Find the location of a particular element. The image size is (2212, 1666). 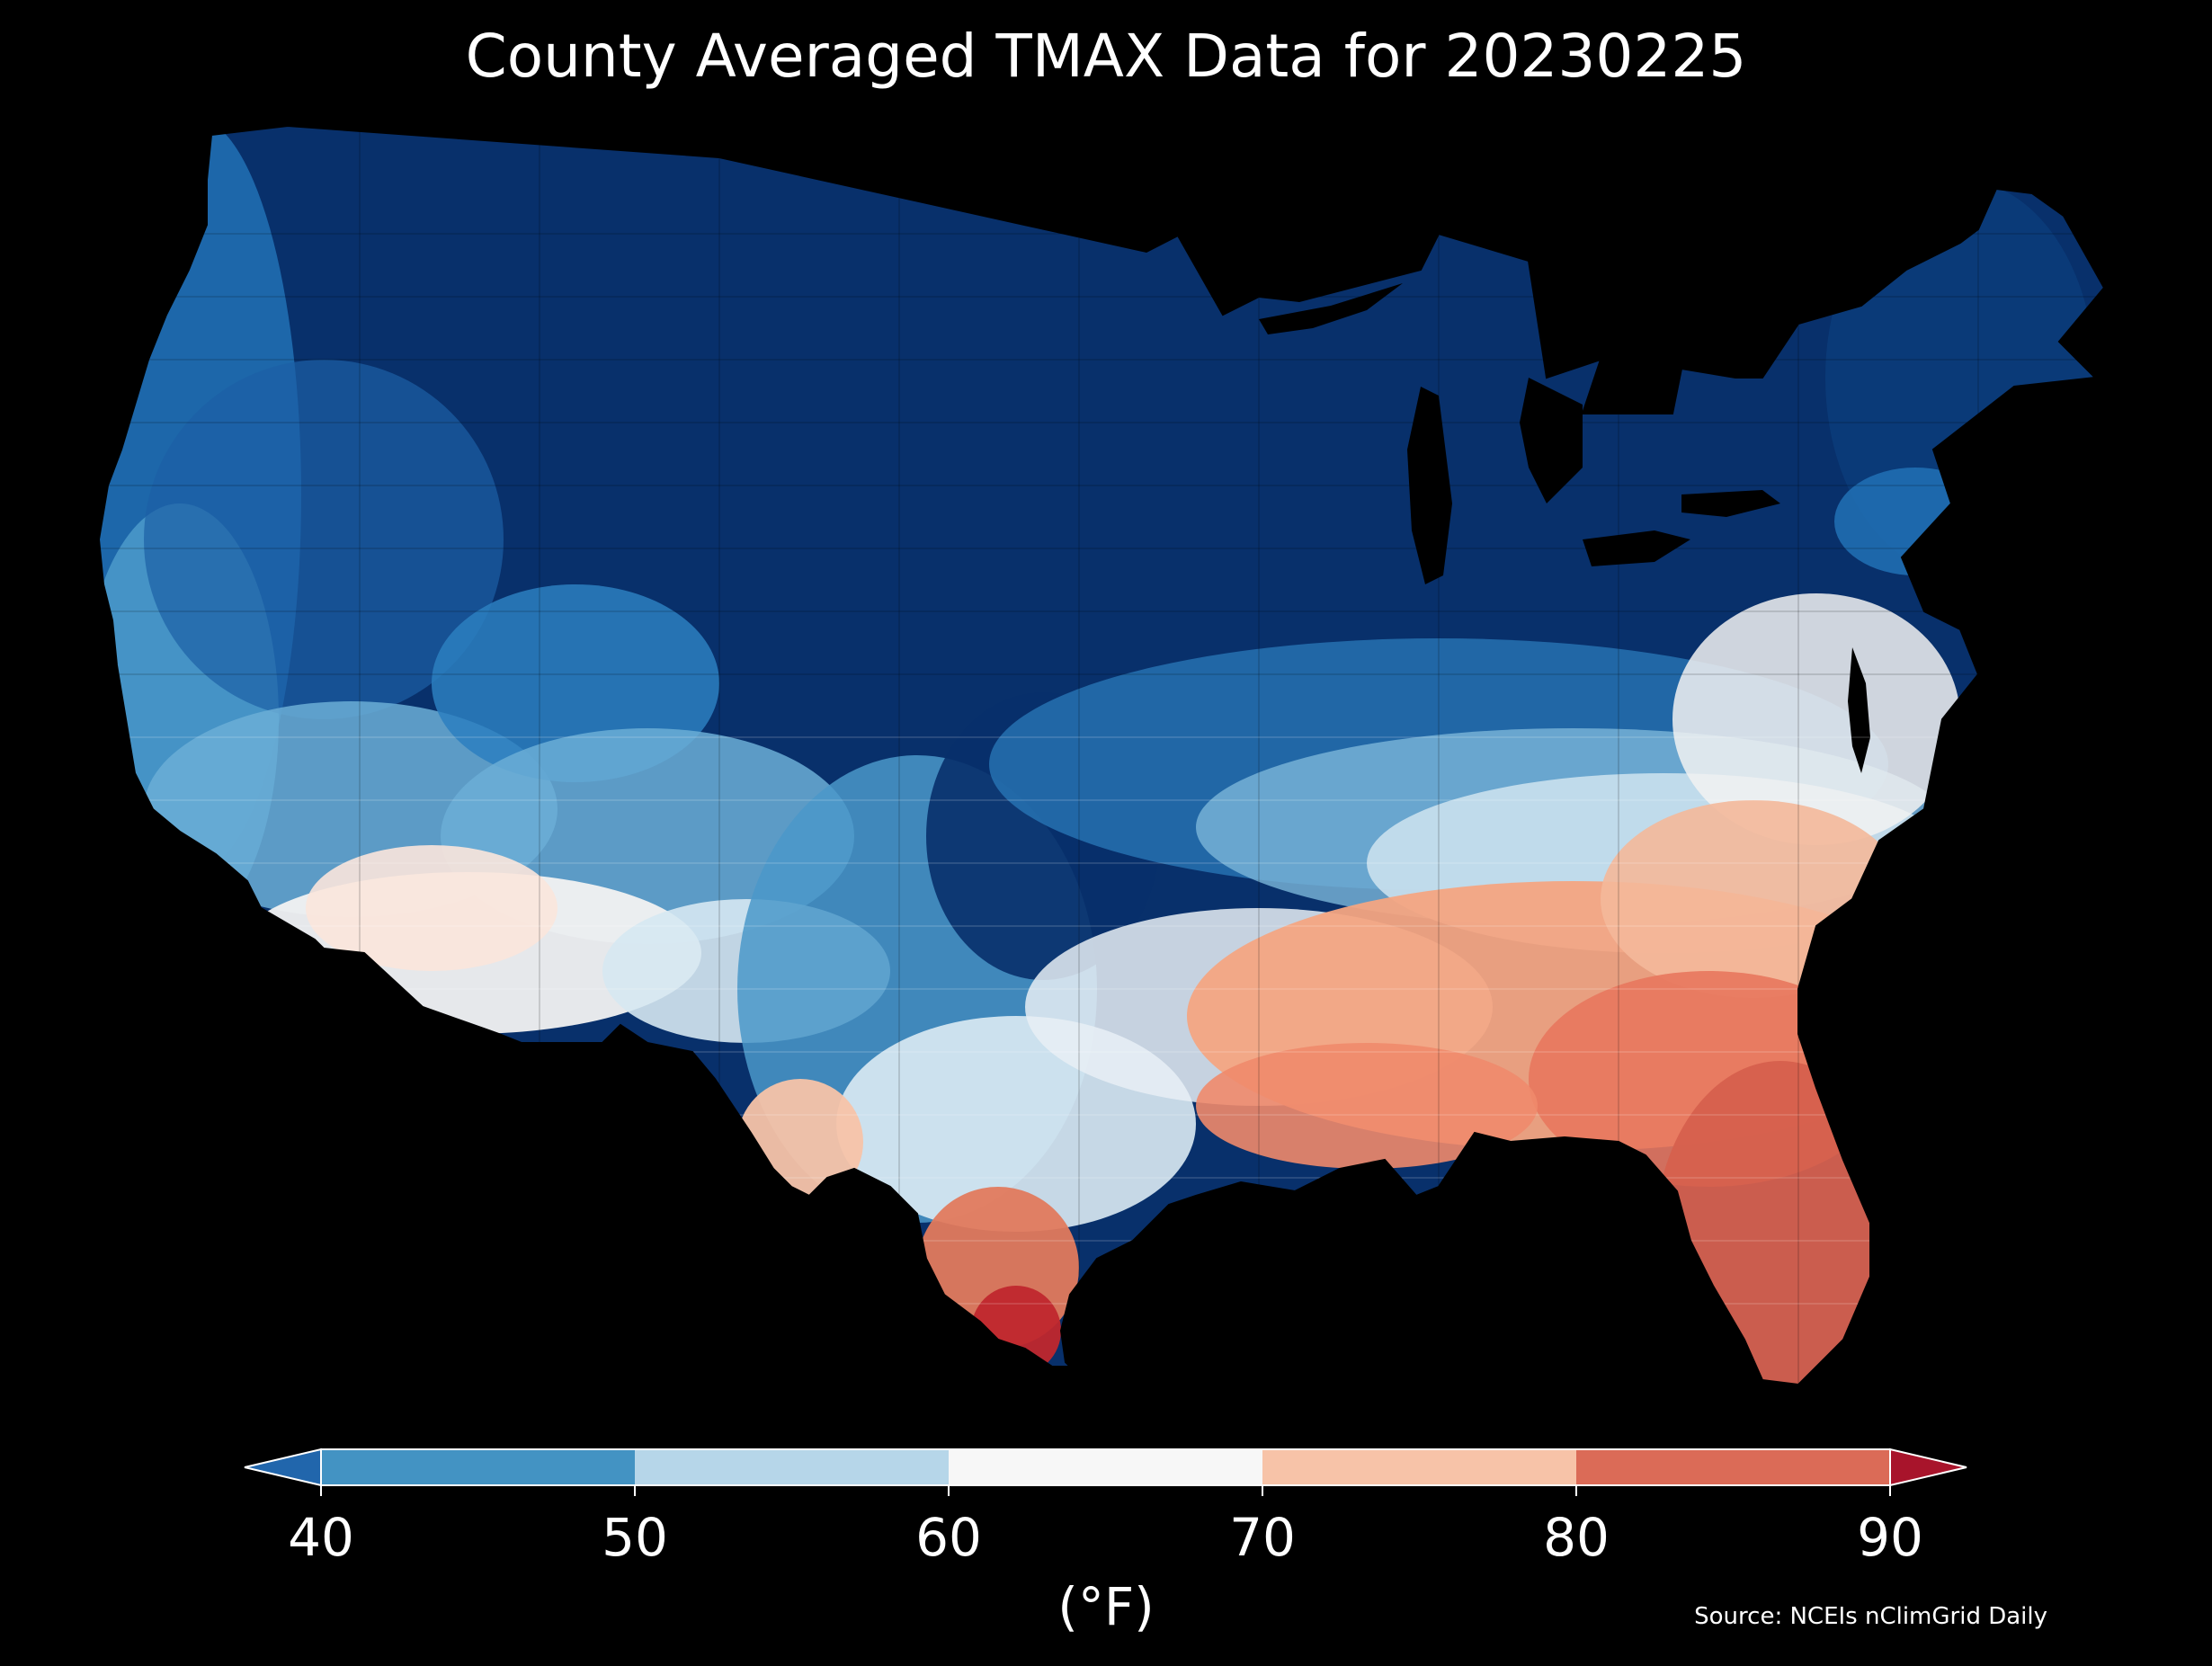

colorbar-tick-label: 60 is located at coordinates (948, 1537).